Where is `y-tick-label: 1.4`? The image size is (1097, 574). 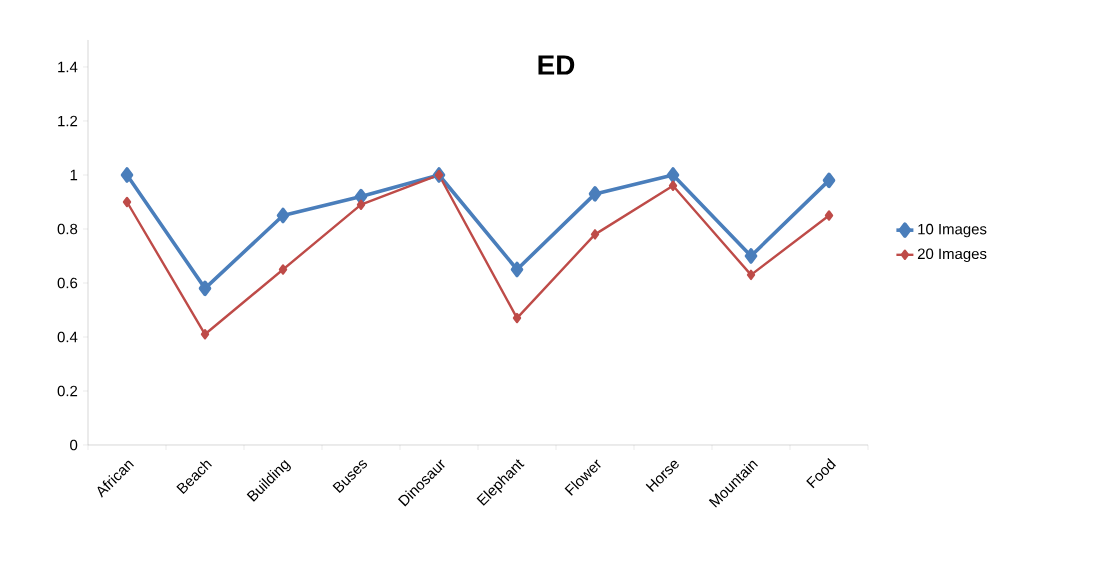 y-tick-label: 1.4 is located at coordinates (68, 67).